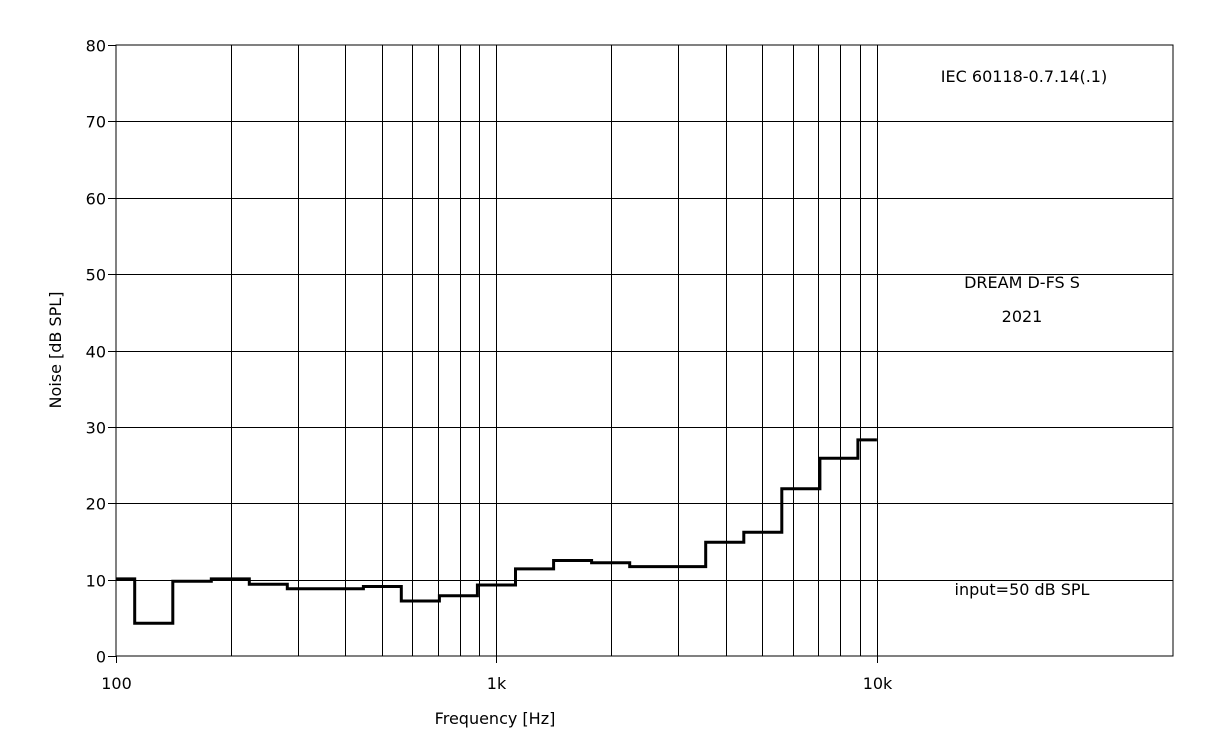 The height and width of the screenshot is (740, 1224). Describe the element at coordinates (495, 718) in the screenshot. I see `x-axis-title: Frequency [Hz]` at that location.